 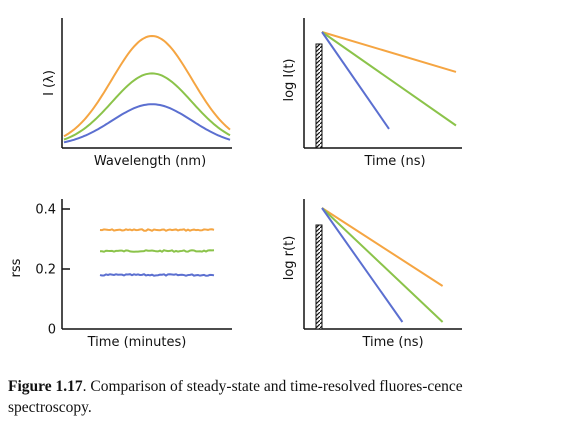 I want to click on panel-anisotropy-decay: Time (ns) log r(t), so click(x=372, y=274).